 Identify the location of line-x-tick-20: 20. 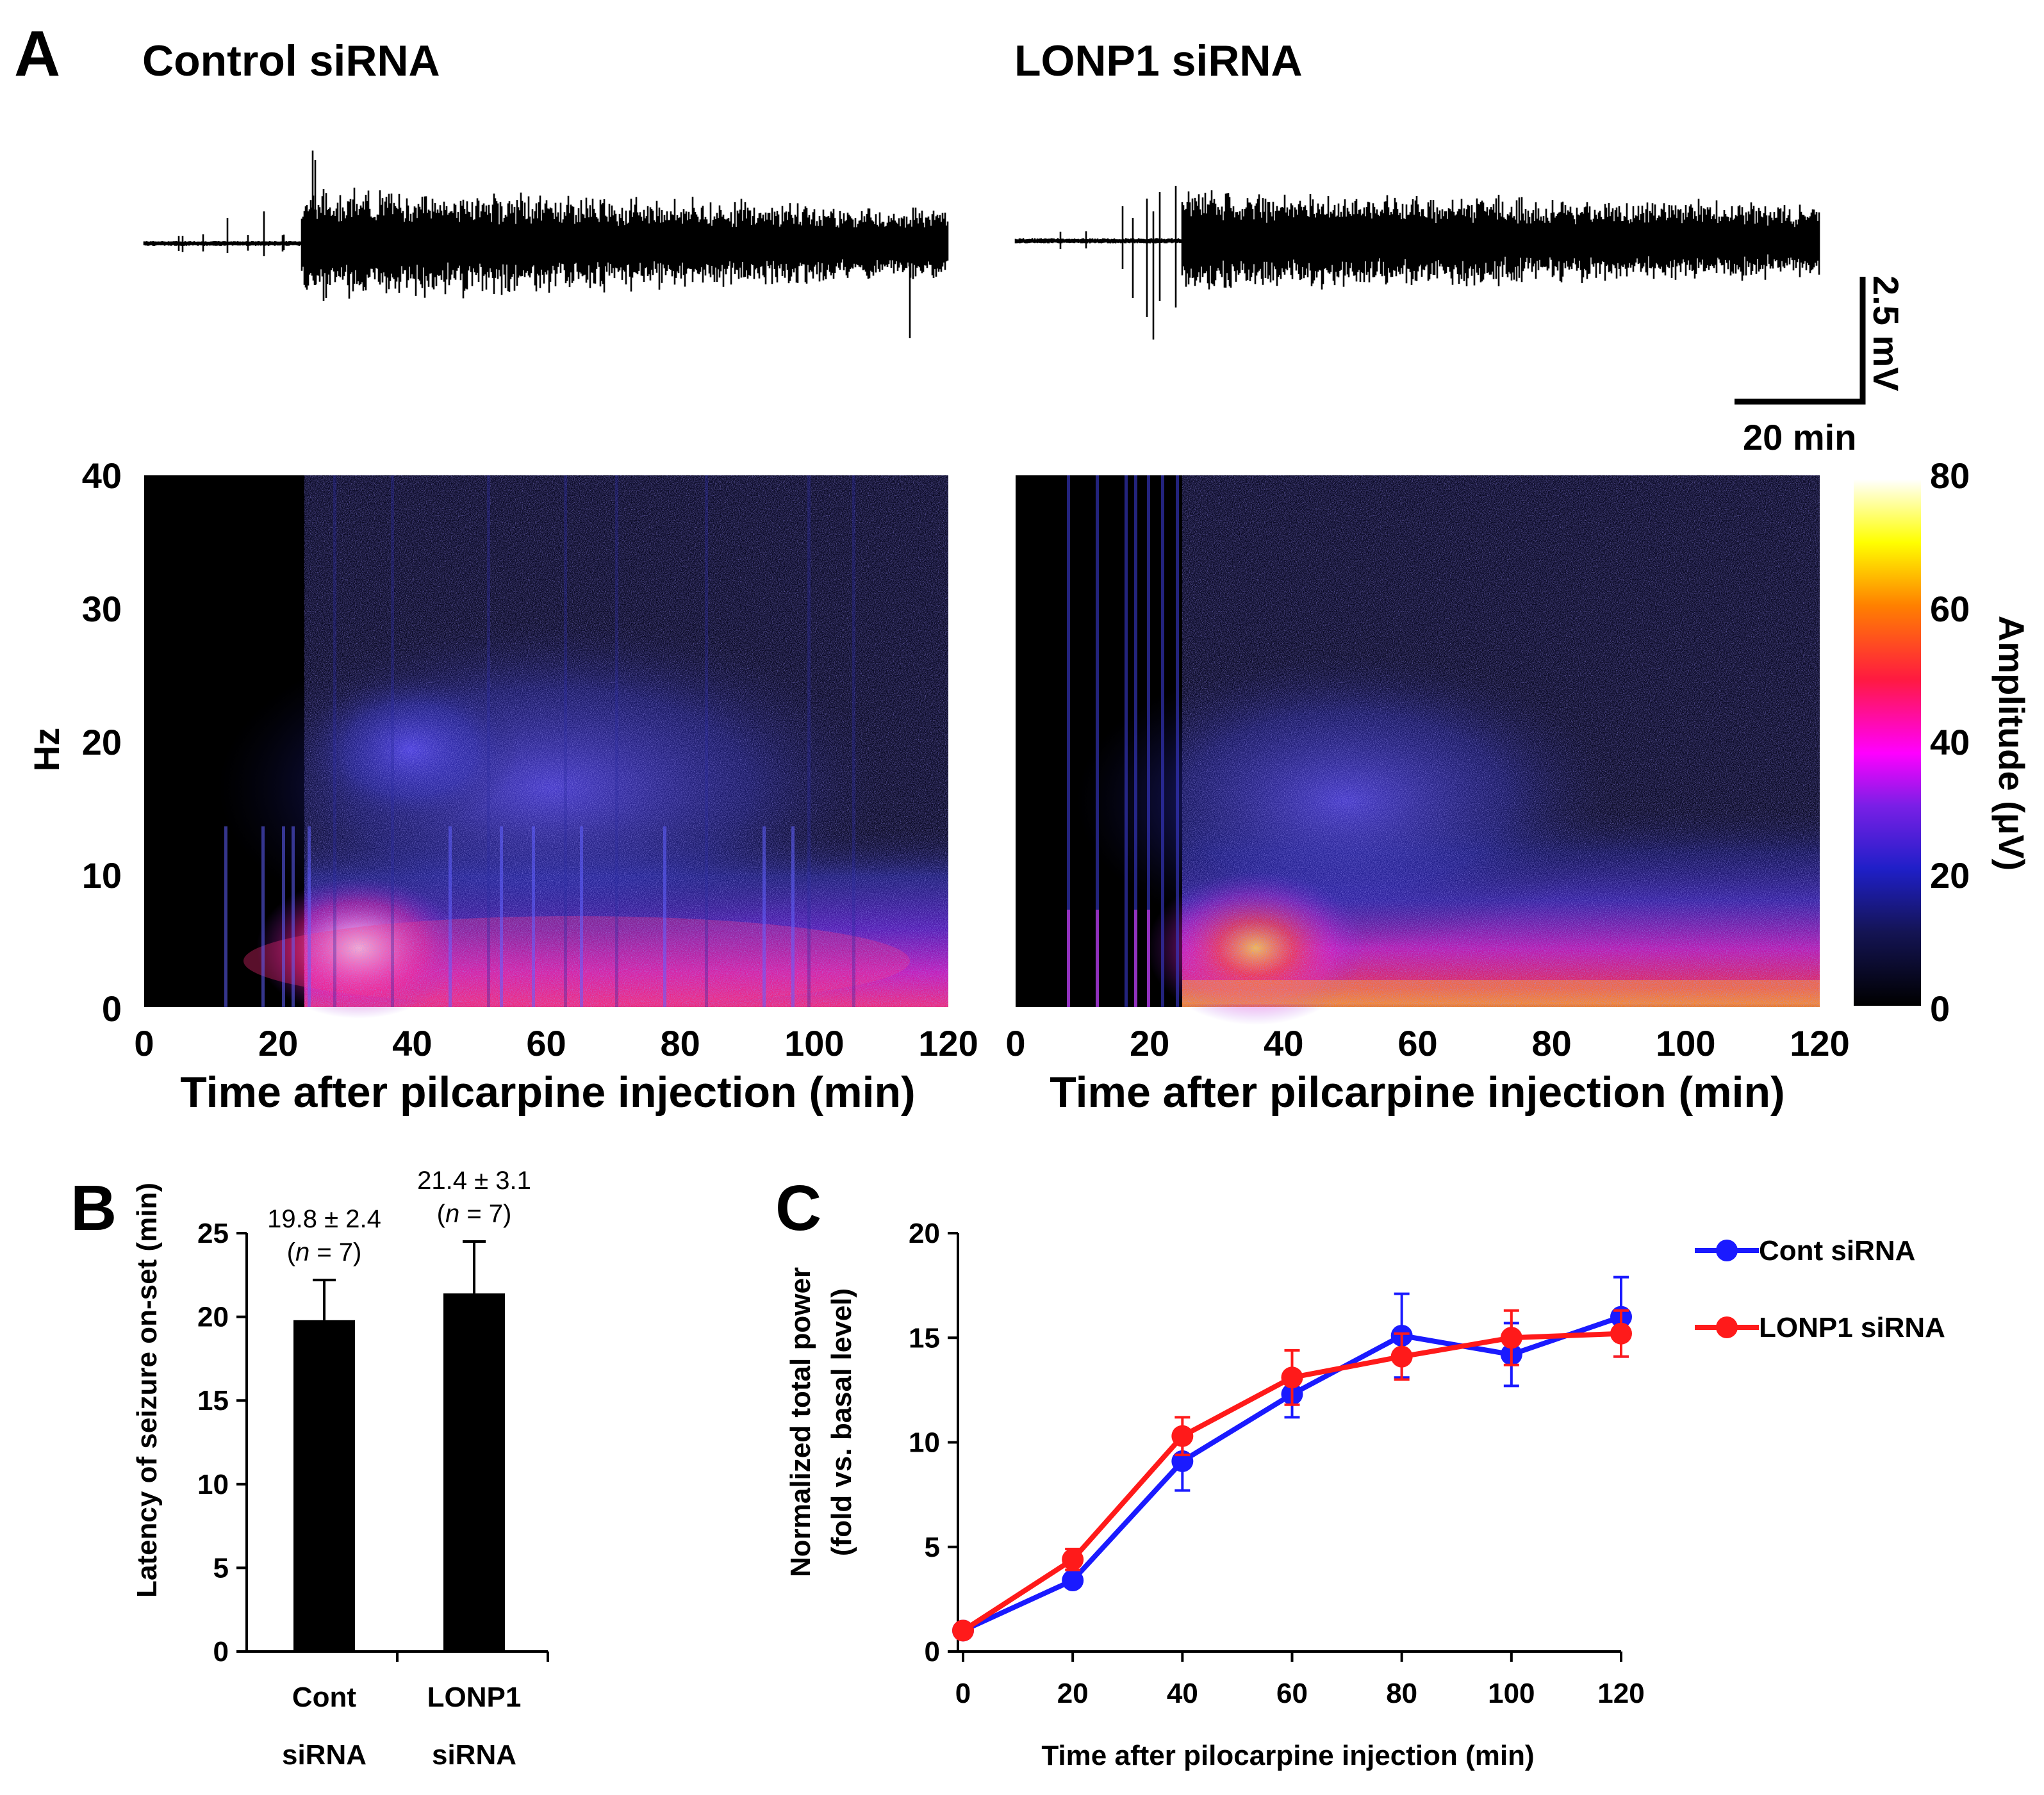
(1073, 1694).